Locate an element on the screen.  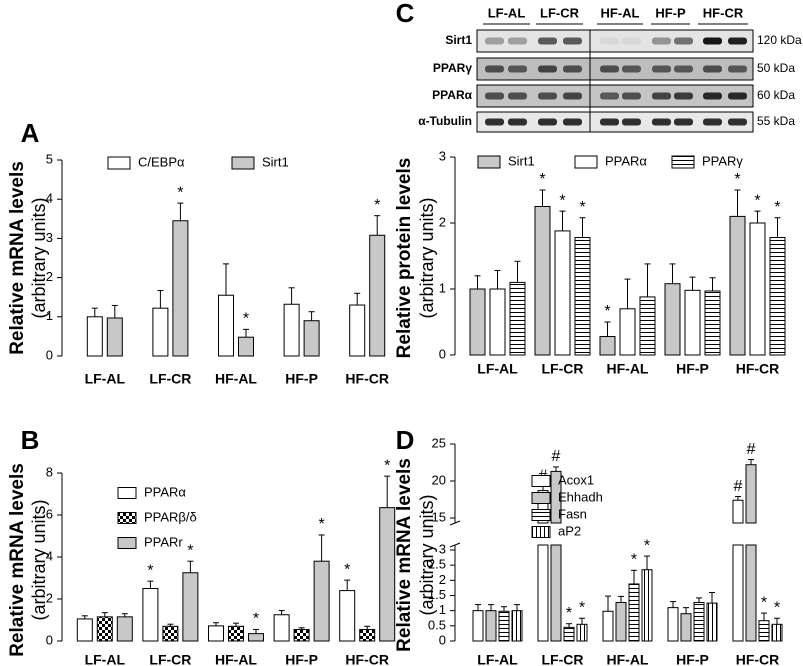
y-tick-label: 15 is located at coordinates (439, 516).